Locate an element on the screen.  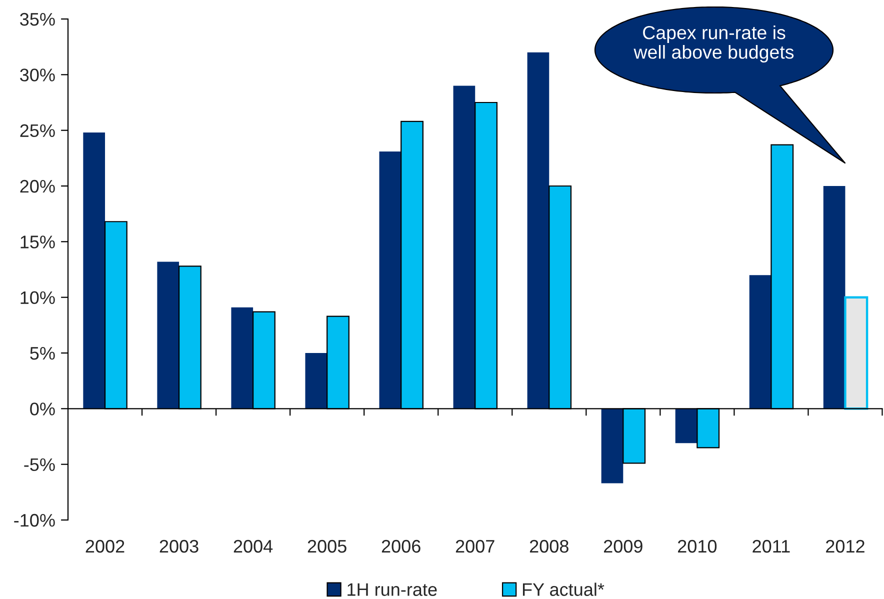
annotation: Capex run-rate is well above budgets is located at coordinates (714, 44).